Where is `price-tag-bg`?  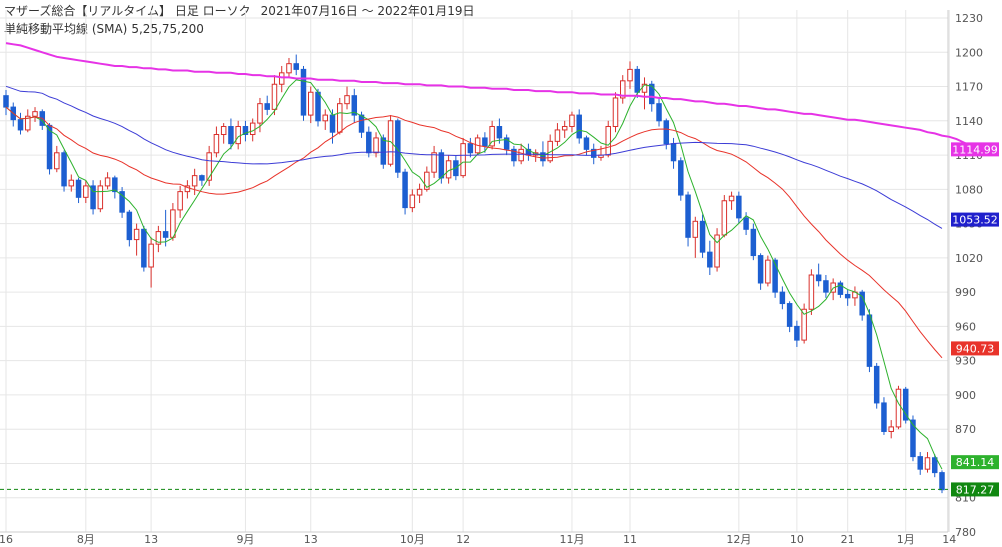
price-tag-bg is located at coordinates (975, 219).